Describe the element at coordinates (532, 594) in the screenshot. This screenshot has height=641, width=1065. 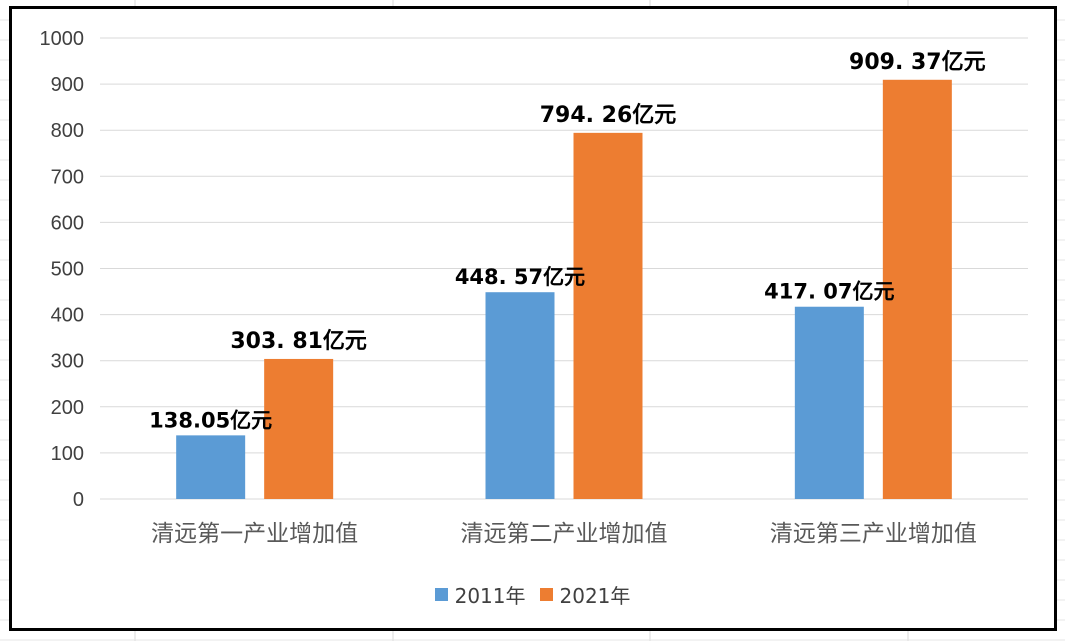
I see `legend: 2011年 2021年` at that location.